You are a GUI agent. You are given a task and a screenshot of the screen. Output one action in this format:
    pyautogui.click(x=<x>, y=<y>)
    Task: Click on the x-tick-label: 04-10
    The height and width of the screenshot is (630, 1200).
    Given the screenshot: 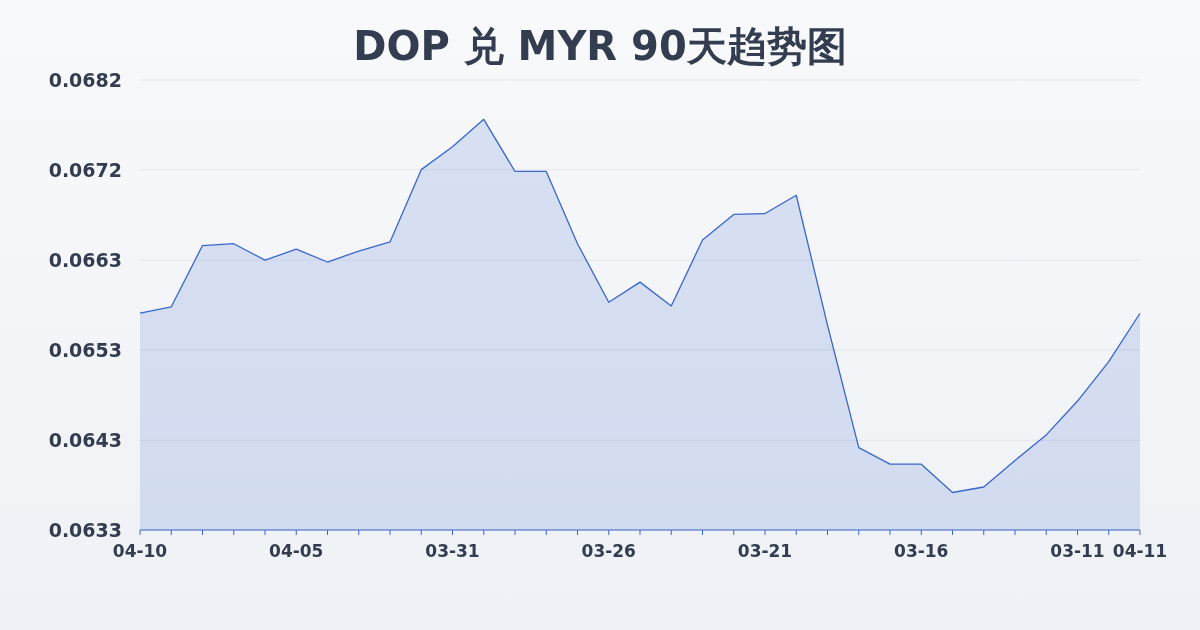 What is the action you would take?
    pyautogui.click(x=140, y=551)
    